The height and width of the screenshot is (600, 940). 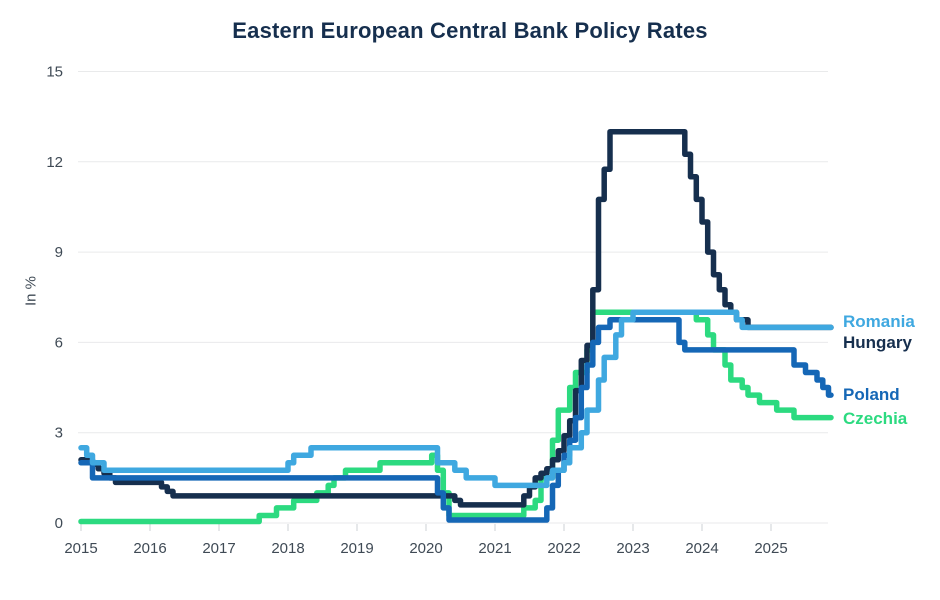 I want to click on x-tick-label: 2024, so click(x=701, y=548).